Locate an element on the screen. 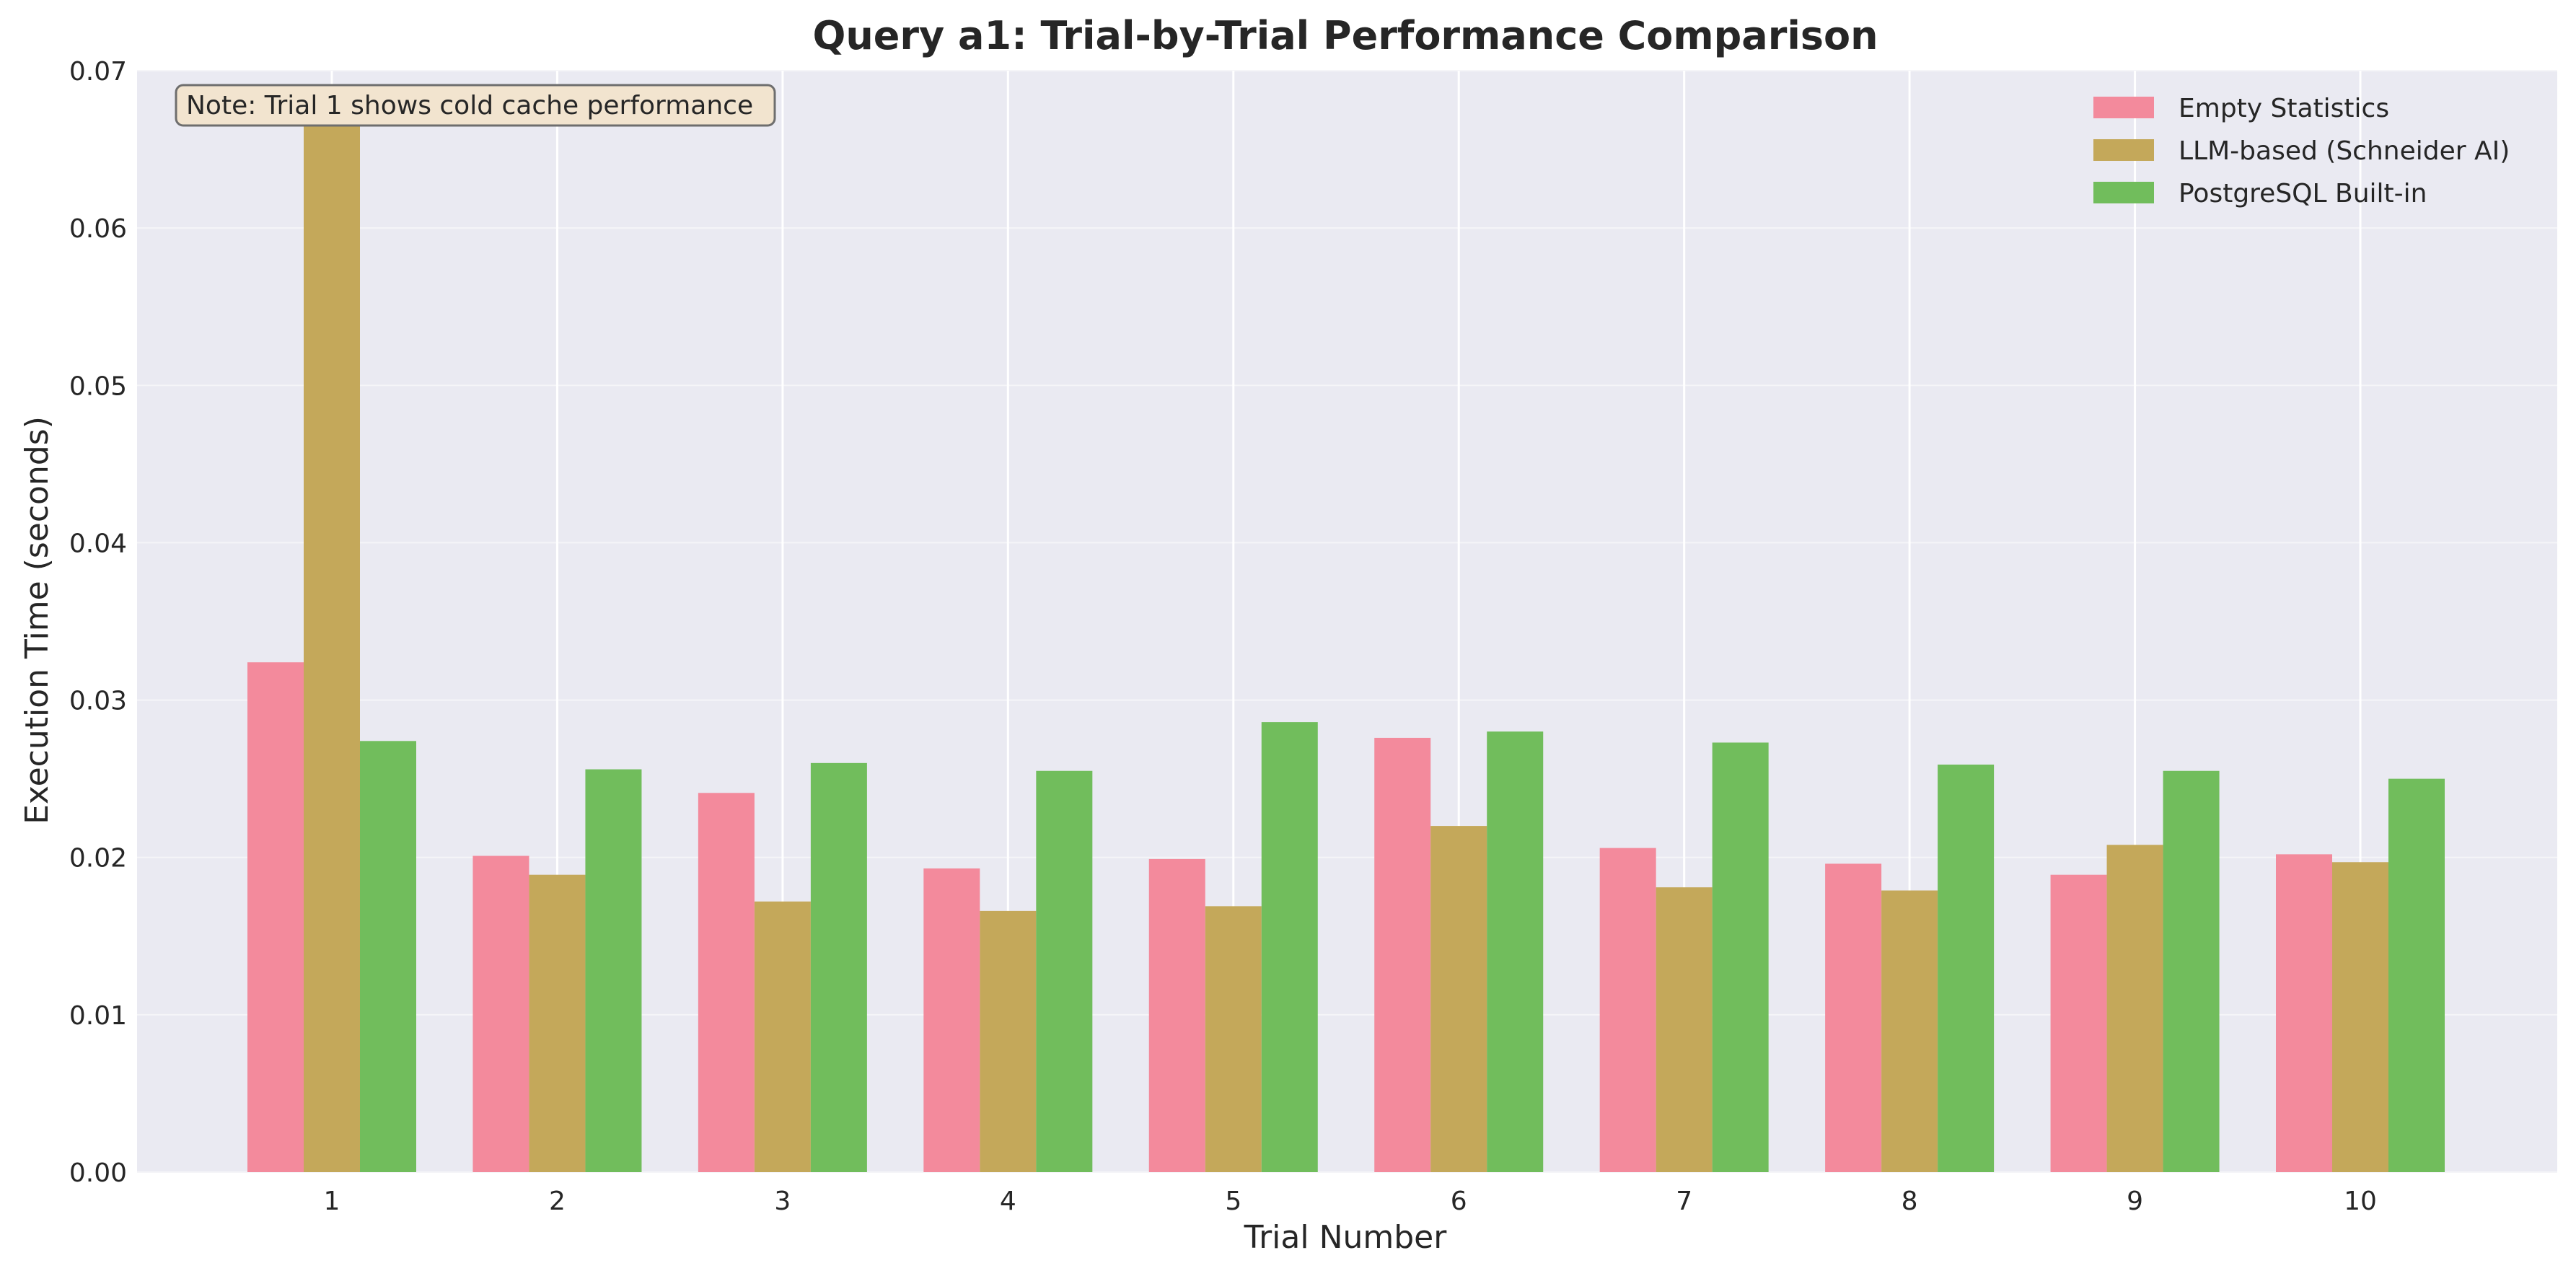 The image size is (2576, 1276). x-tick-label: 5 is located at coordinates (1233, 1202).